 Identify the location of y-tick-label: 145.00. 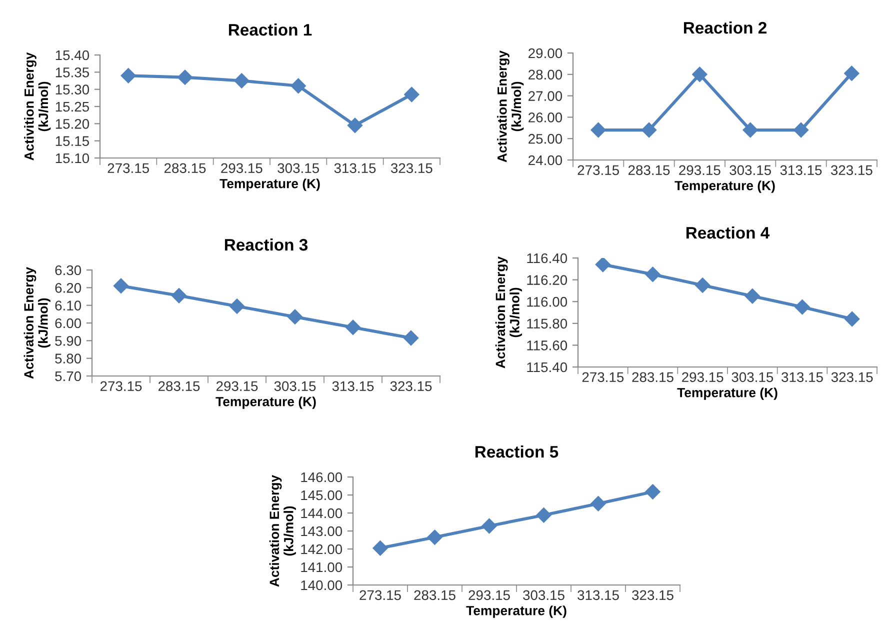
(321, 495).